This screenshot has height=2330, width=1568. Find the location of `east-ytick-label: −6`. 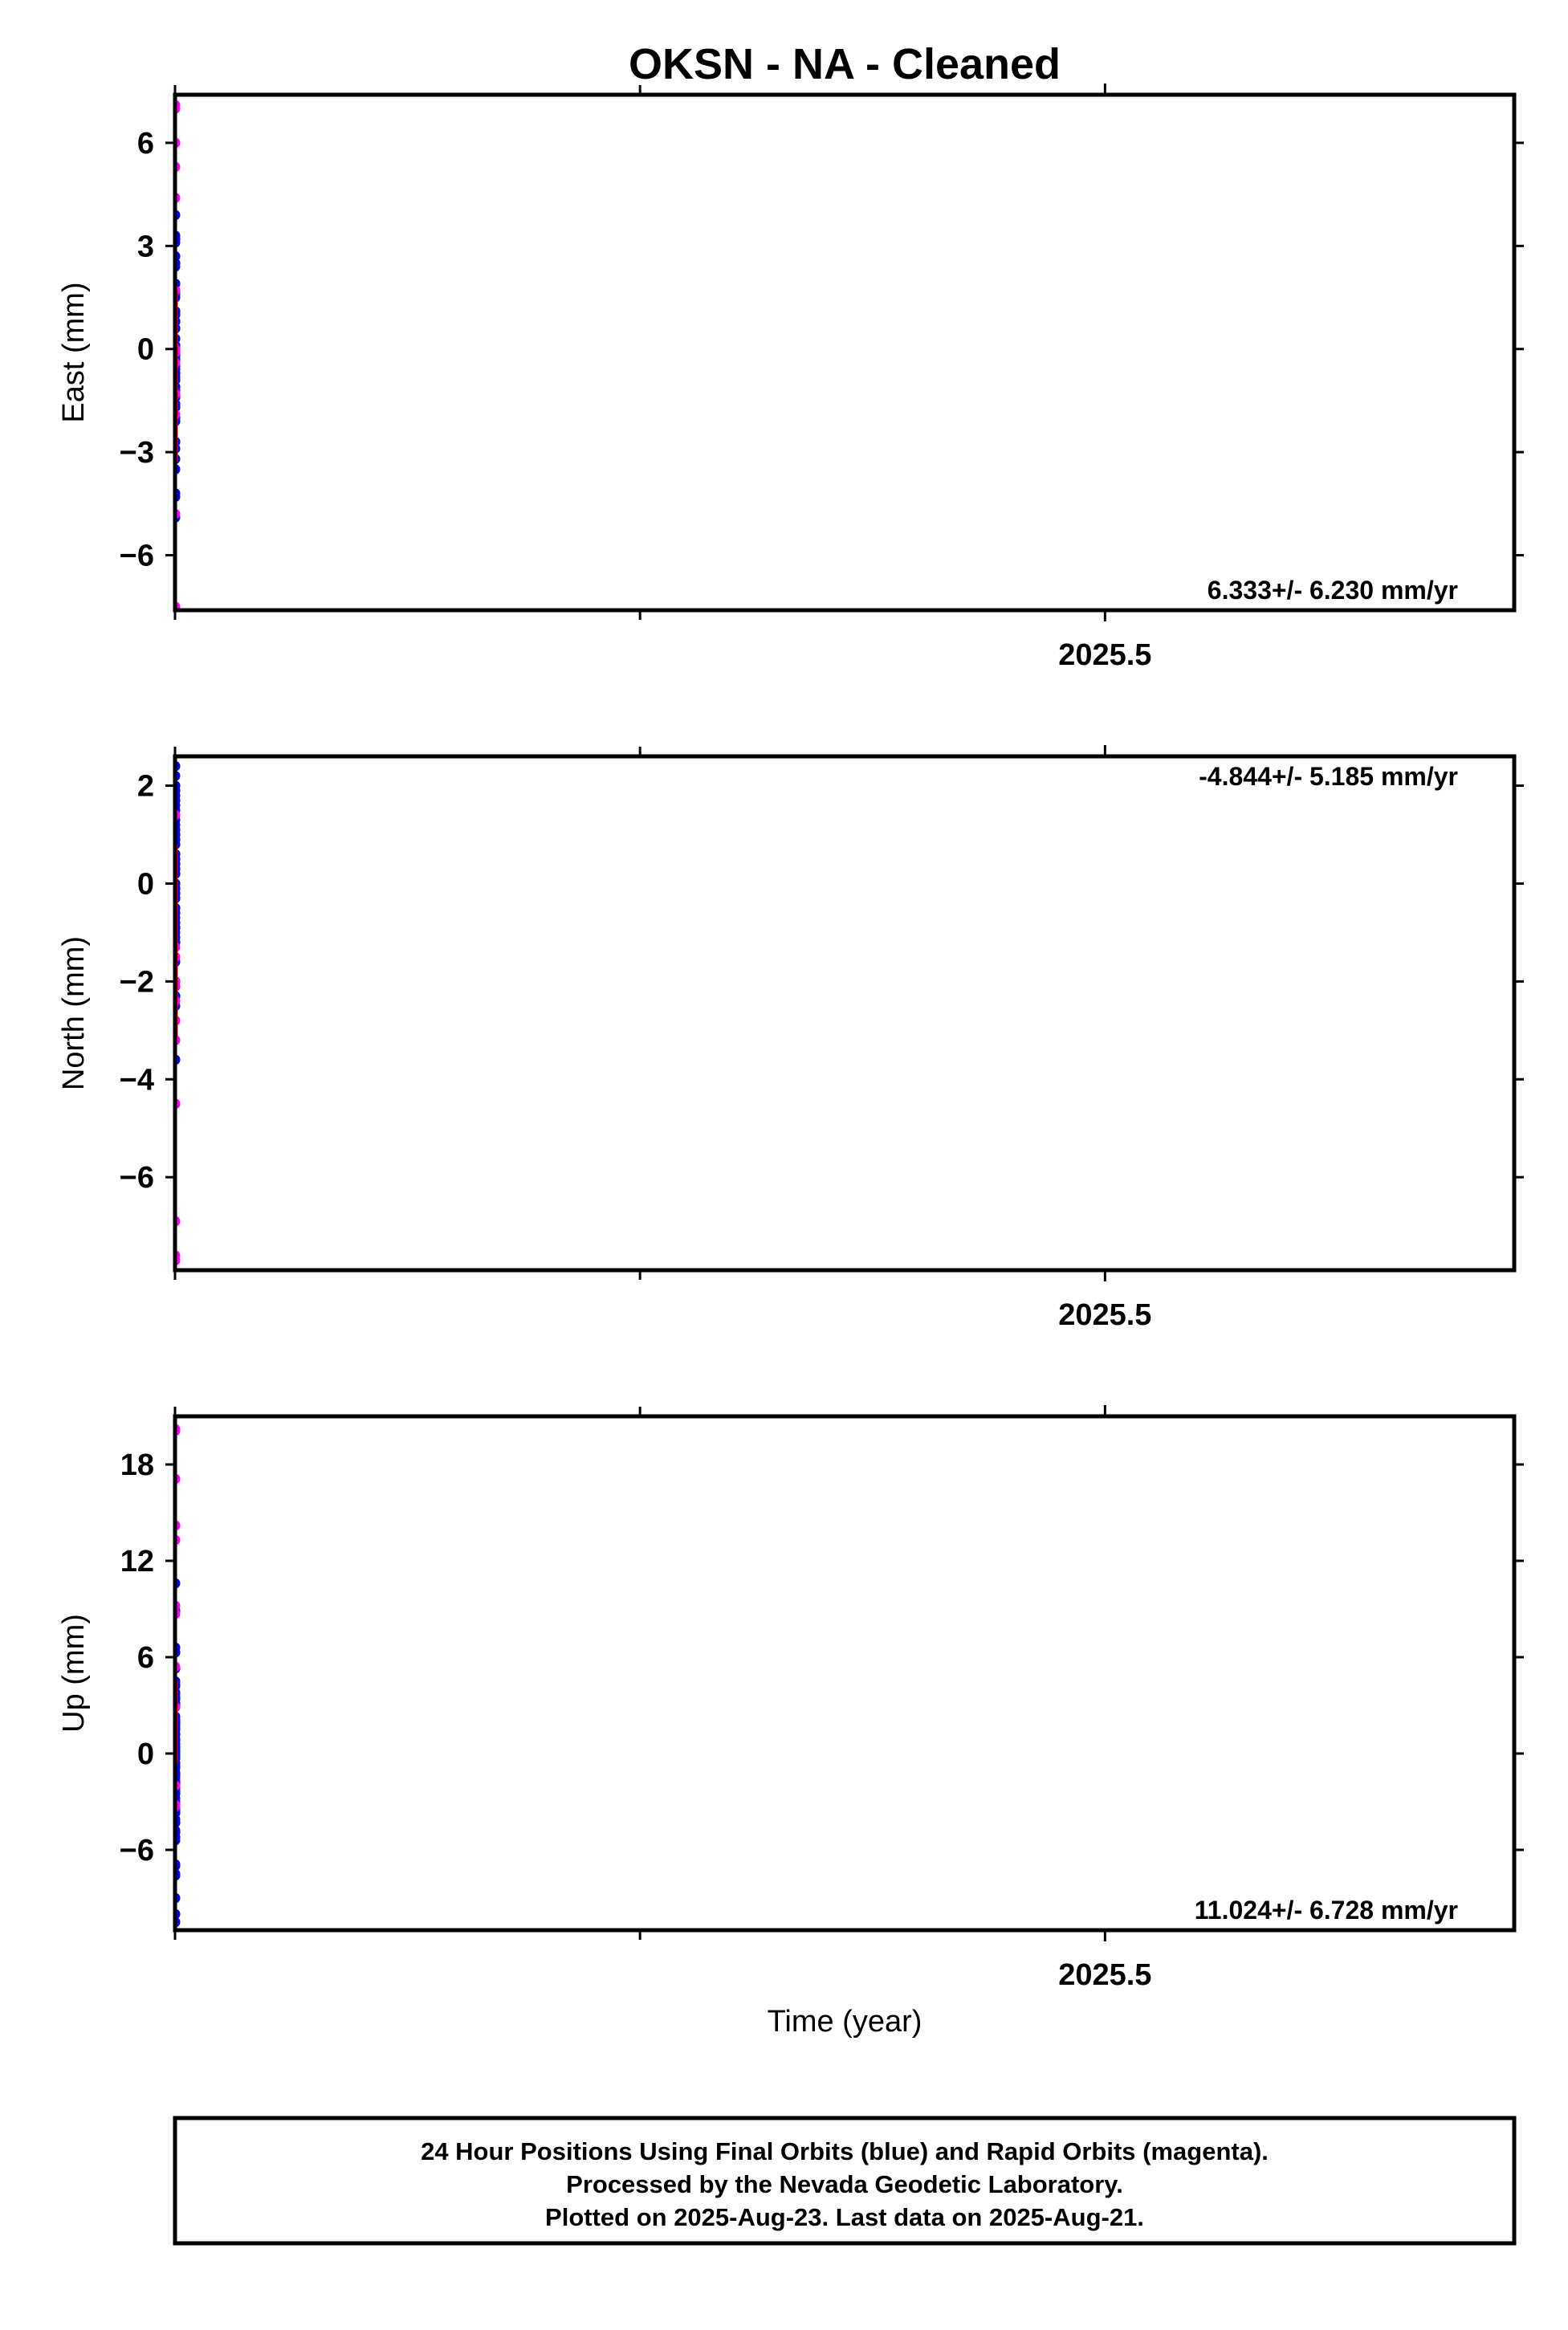

east-ytick-label: −6 is located at coordinates (137, 556).